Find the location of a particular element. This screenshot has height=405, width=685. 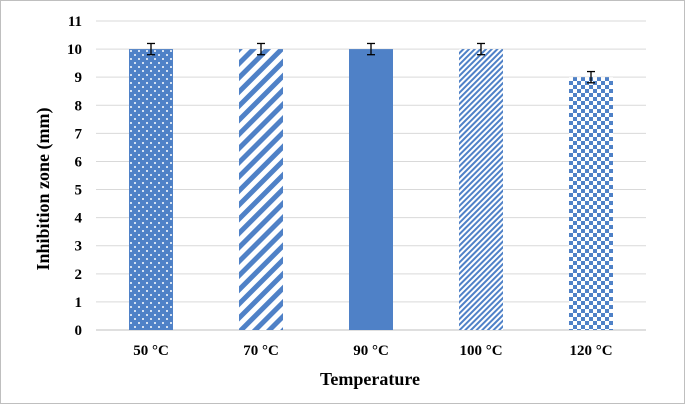

y-tick-label: 8 is located at coordinates (79, 106).